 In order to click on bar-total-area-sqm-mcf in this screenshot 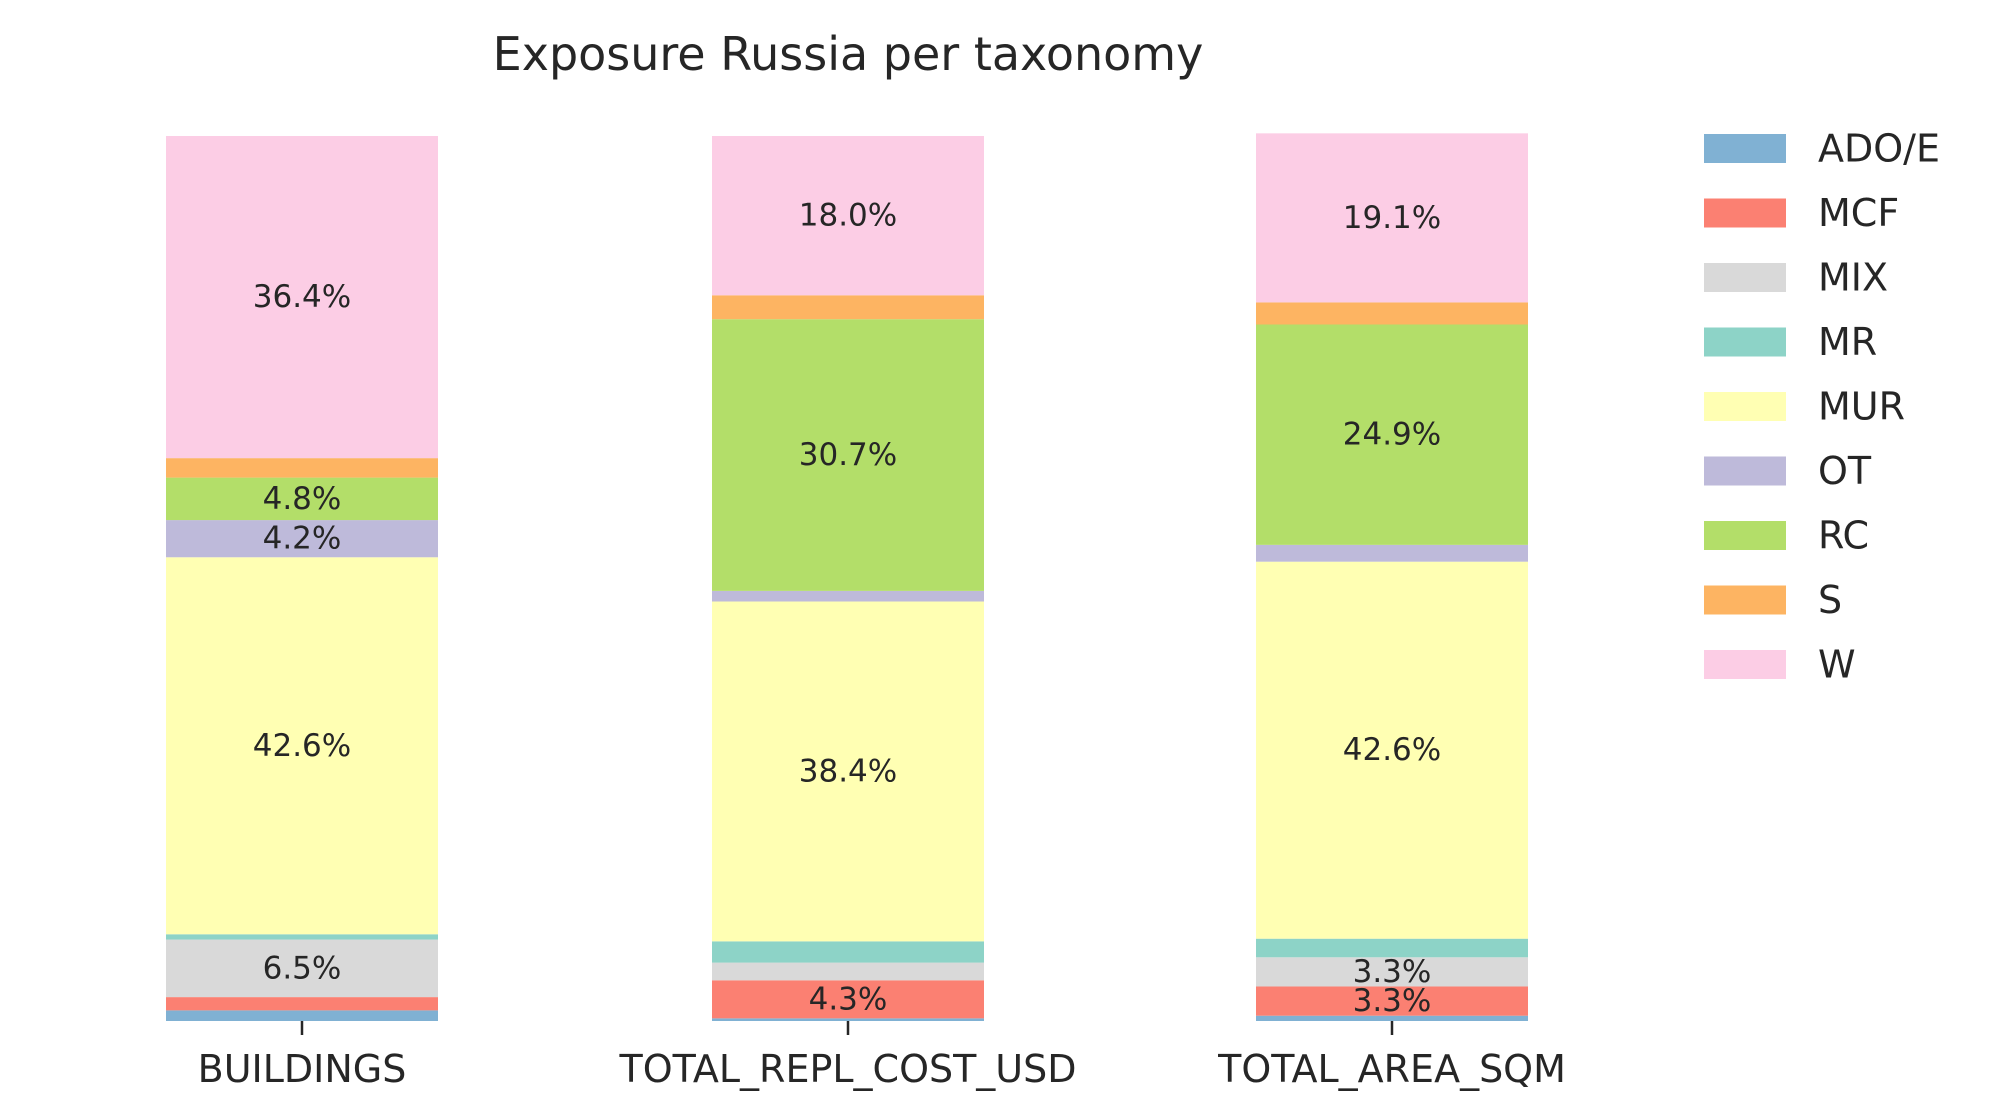, I will do `click(1392, 1001)`.